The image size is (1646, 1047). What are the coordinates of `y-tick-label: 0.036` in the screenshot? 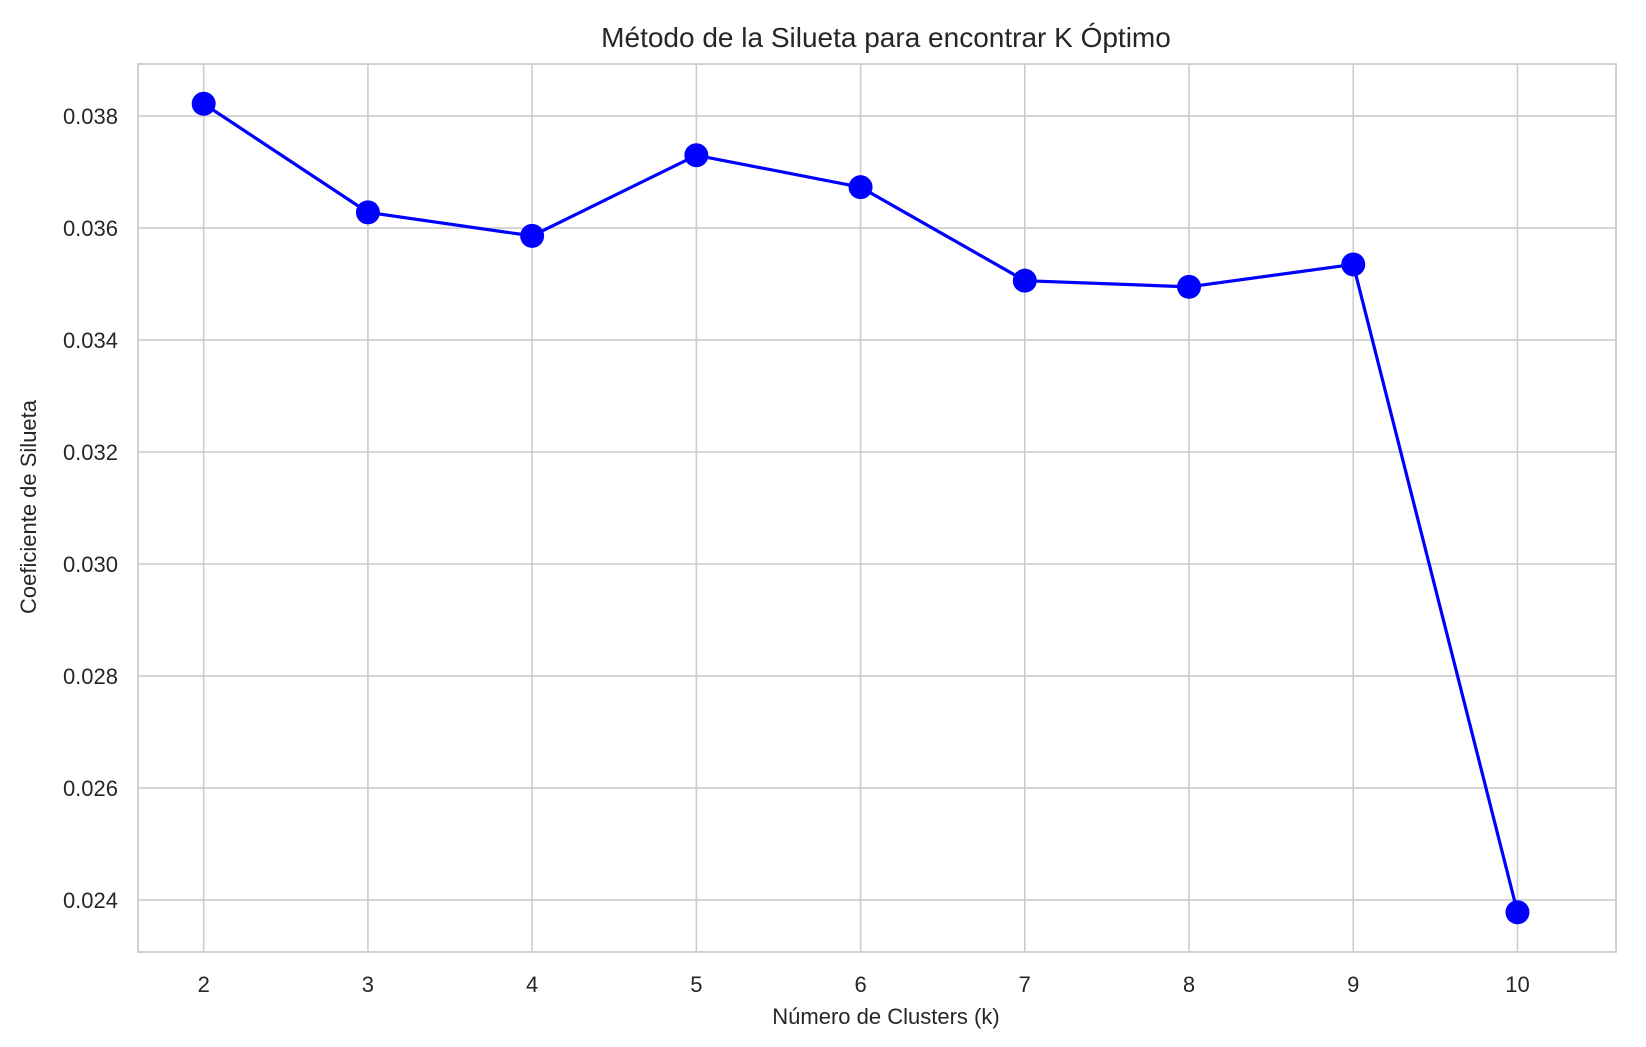 It's located at (90, 228).